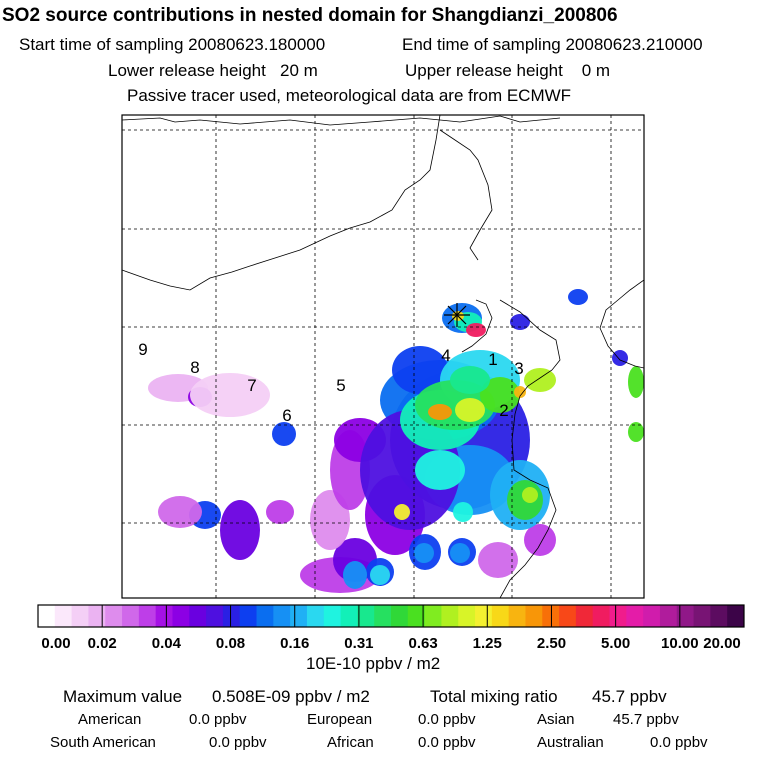 The width and height of the screenshot is (768, 768). Describe the element at coordinates (341, 385) in the screenshot. I see `region-label-5: 5` at that location.